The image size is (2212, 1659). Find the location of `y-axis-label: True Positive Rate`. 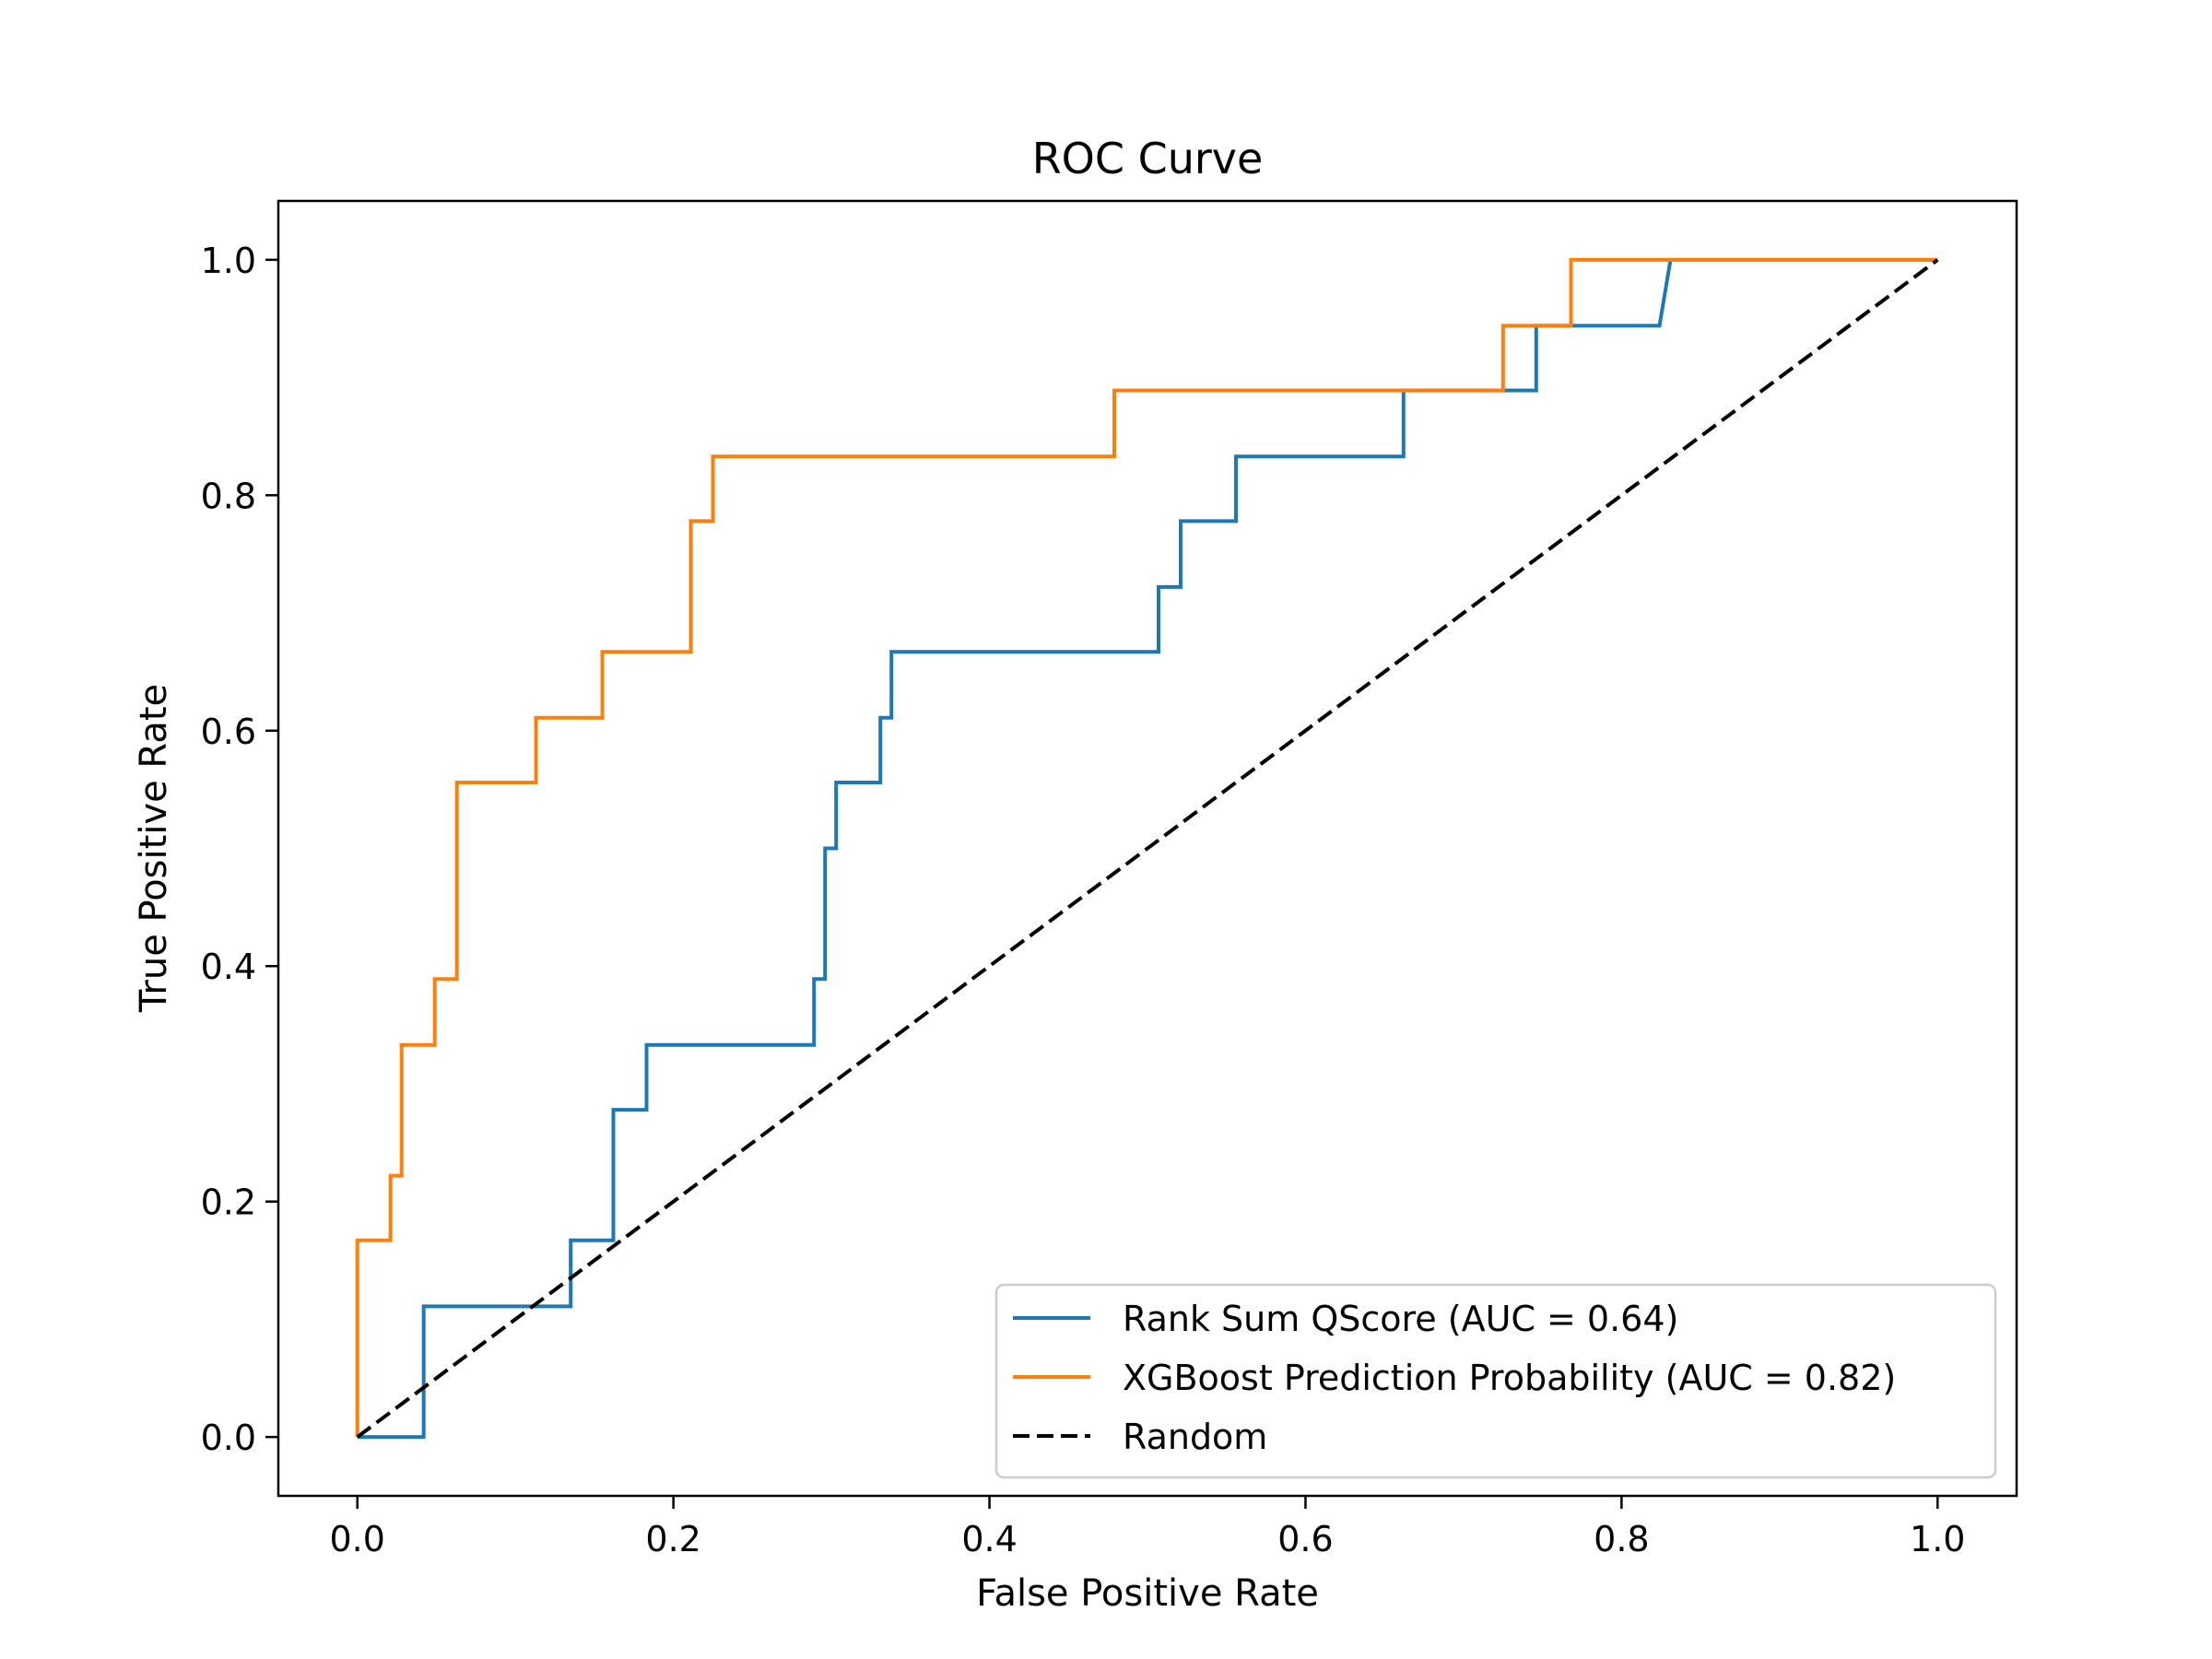

y-axis-label: True Positive Rate is located at coordinates (154, 848).